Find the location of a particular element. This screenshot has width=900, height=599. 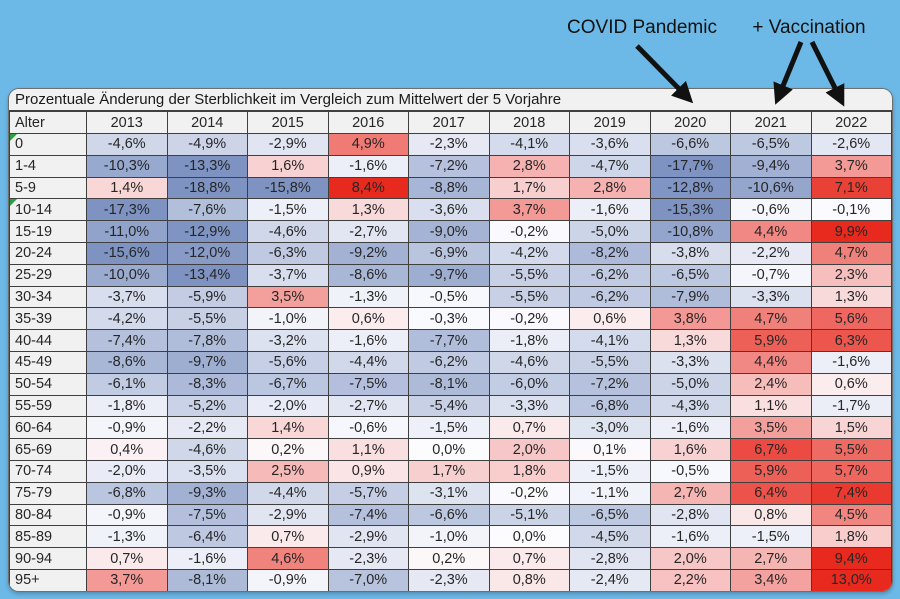

column-header-alter: Alter is located at coordinates (48, 122).